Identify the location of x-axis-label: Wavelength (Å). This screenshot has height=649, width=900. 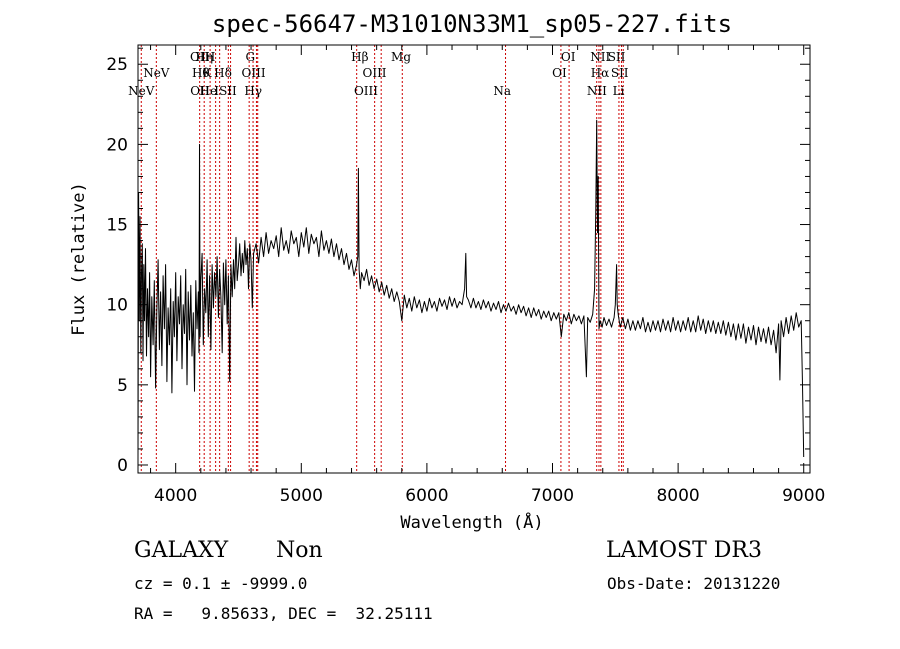
(471, 522).